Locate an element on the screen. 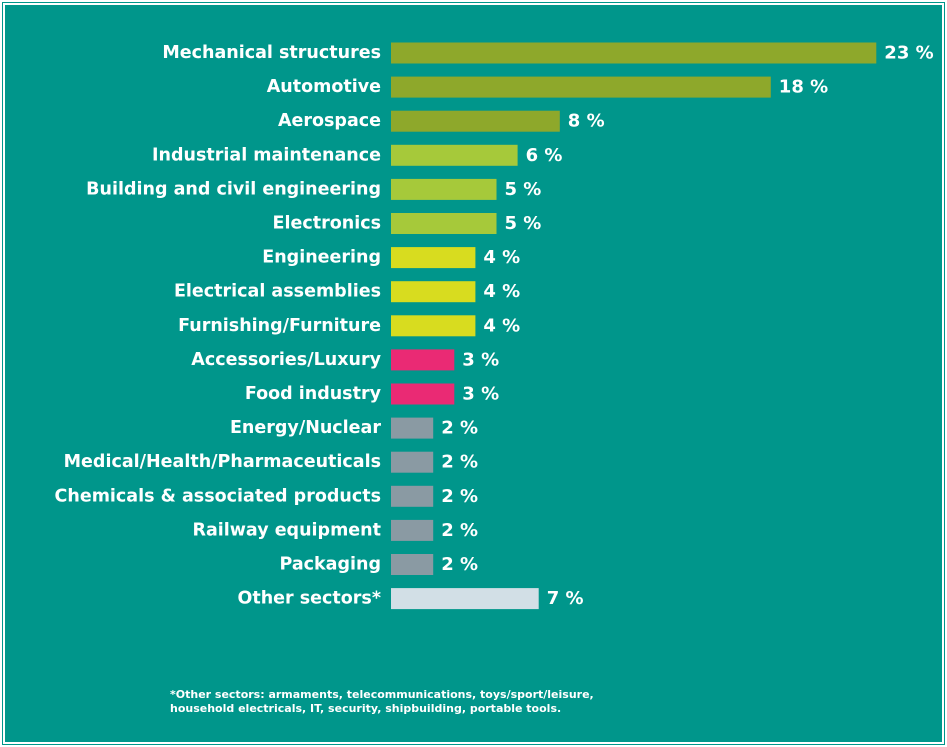 This screenshot has height=747, width=947. category-label: Medical/Health/Pharmaceuticals is located at coordinates (222, 462).